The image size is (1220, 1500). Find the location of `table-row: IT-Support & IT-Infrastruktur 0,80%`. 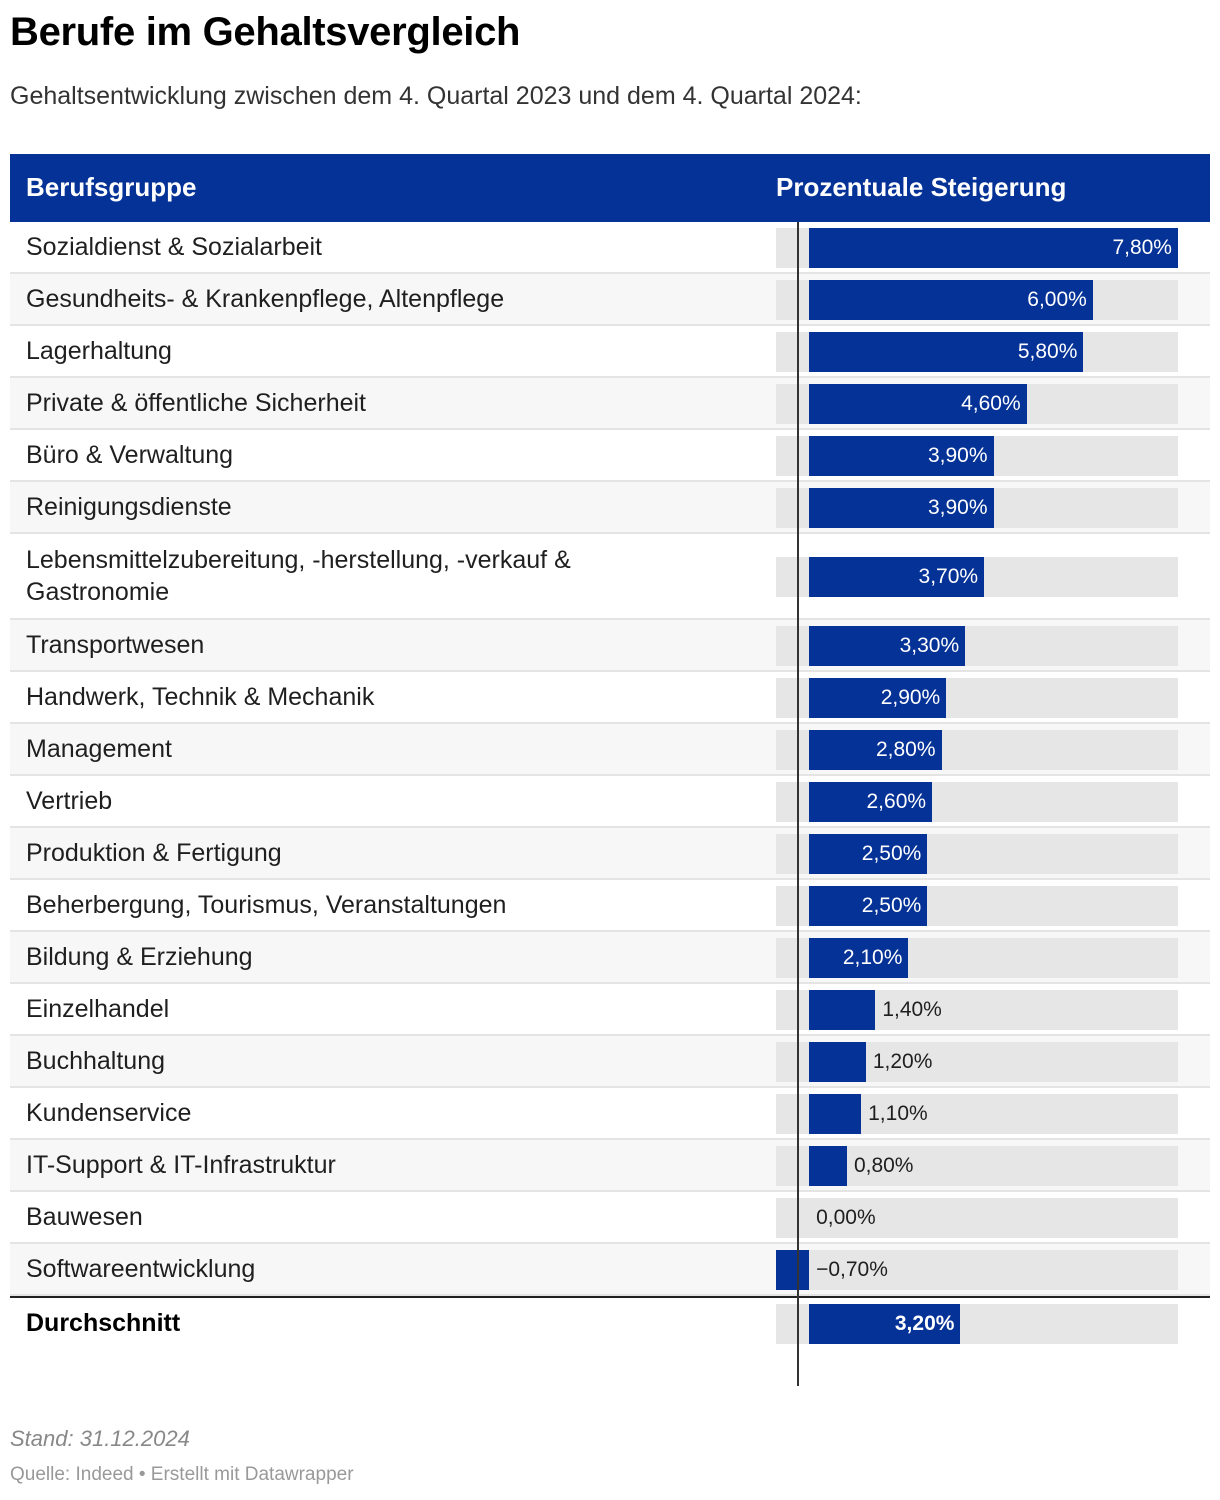

table-row: IT-Support & IT-Infrastruktur 0,80% is located at coordinates (610, 1166).